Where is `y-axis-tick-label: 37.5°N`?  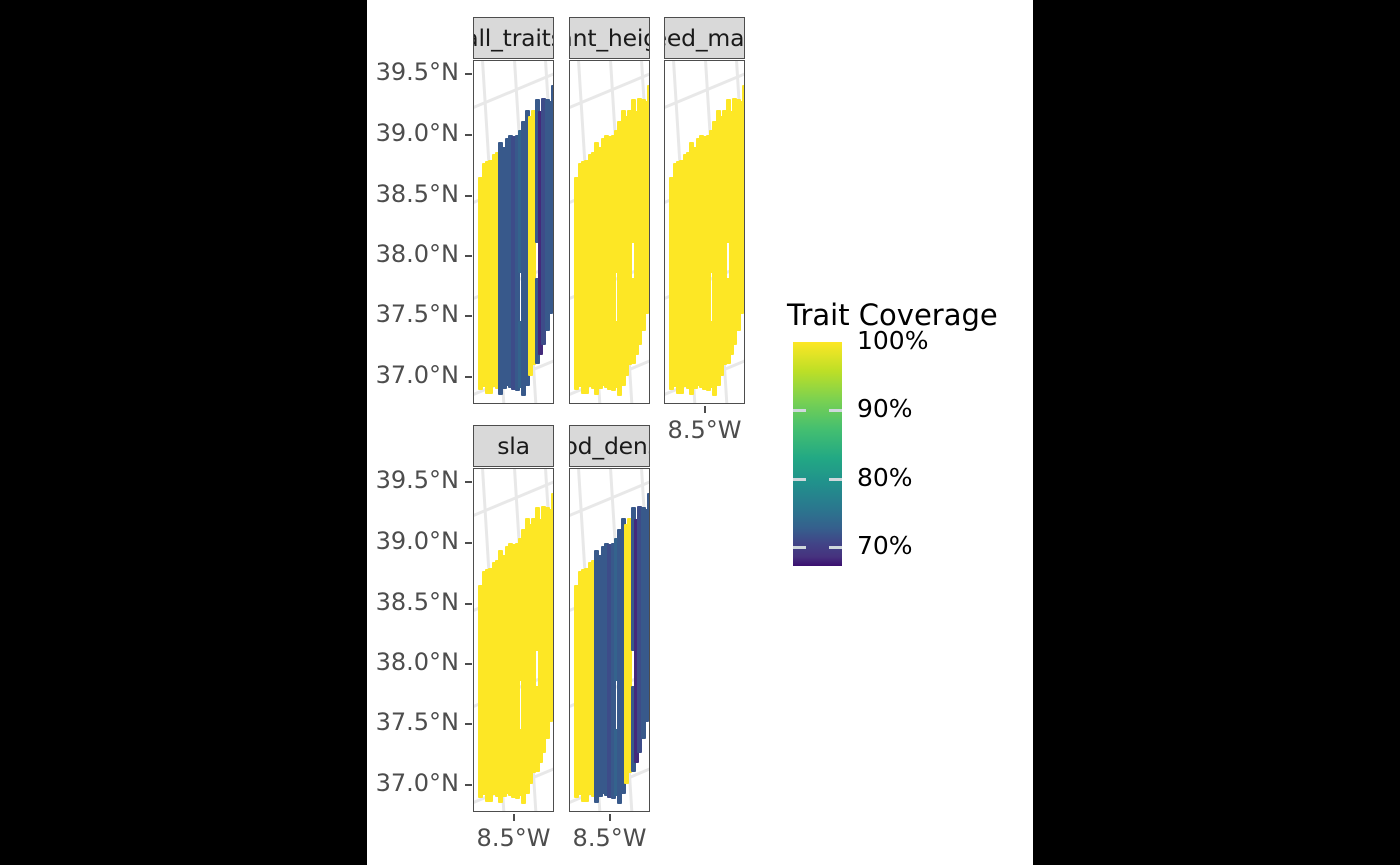
y-axis-tick-label: 37.5°N is located at coordinates (417, 314).